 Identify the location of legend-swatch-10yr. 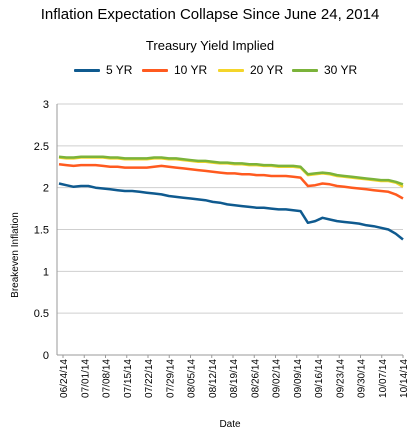
(155, 70).